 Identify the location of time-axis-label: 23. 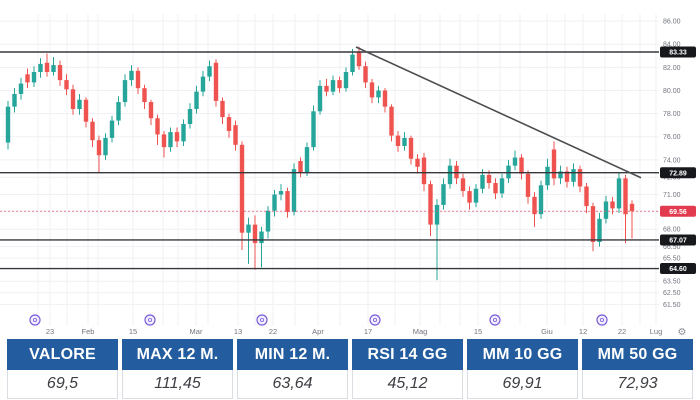
(50, 331).